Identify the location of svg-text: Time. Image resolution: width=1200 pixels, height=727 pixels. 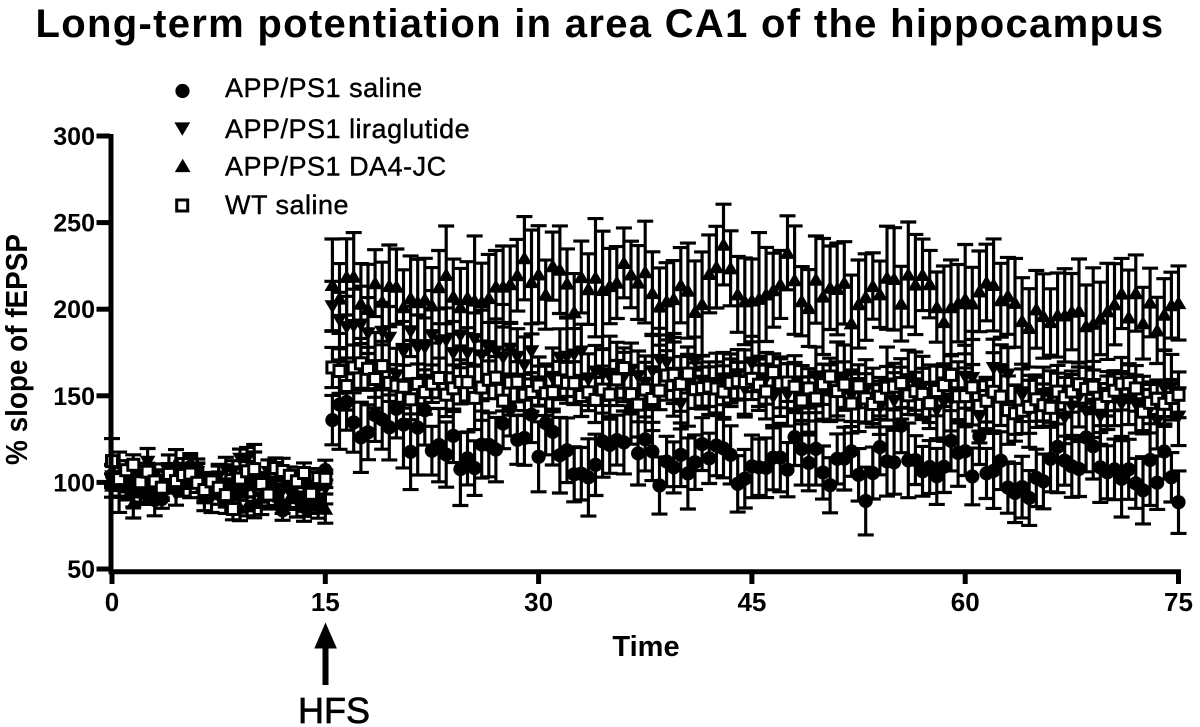
(645, 647).